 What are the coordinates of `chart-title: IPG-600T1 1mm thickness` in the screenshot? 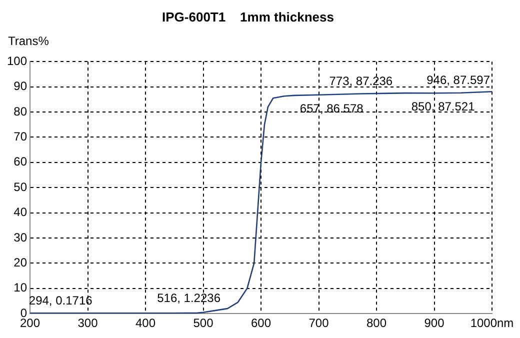 It's located at (248, 16).